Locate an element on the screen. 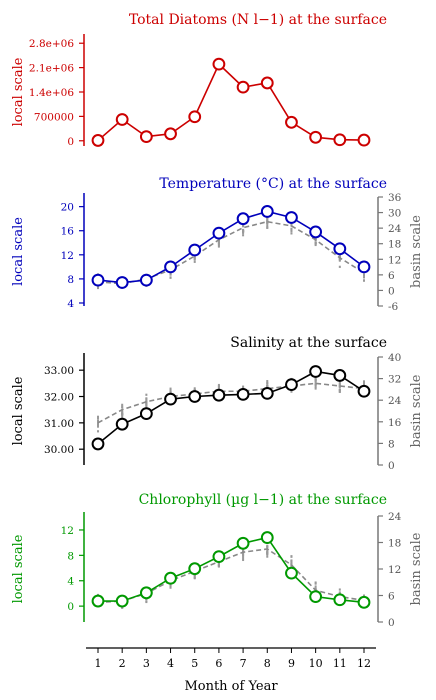 The height and width of the screenshot is (700, 436). x-tick-label: 5 is located at coordinates (194, 663).